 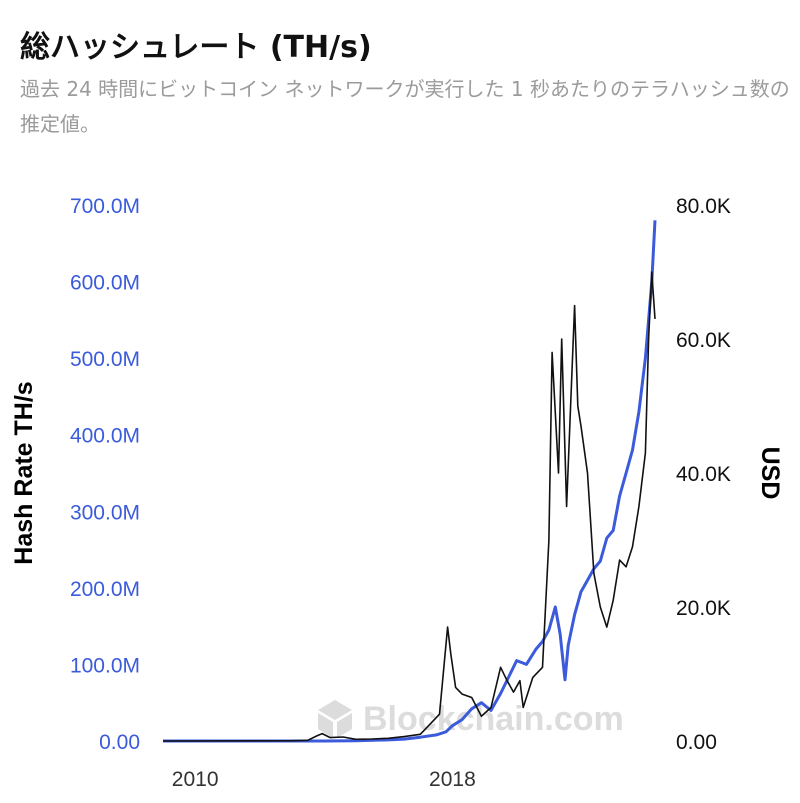 What do you see at coordinates (452, 779) in the screenshot?
I see `x-tick-label: 2018` at bounding box center [452, 779].